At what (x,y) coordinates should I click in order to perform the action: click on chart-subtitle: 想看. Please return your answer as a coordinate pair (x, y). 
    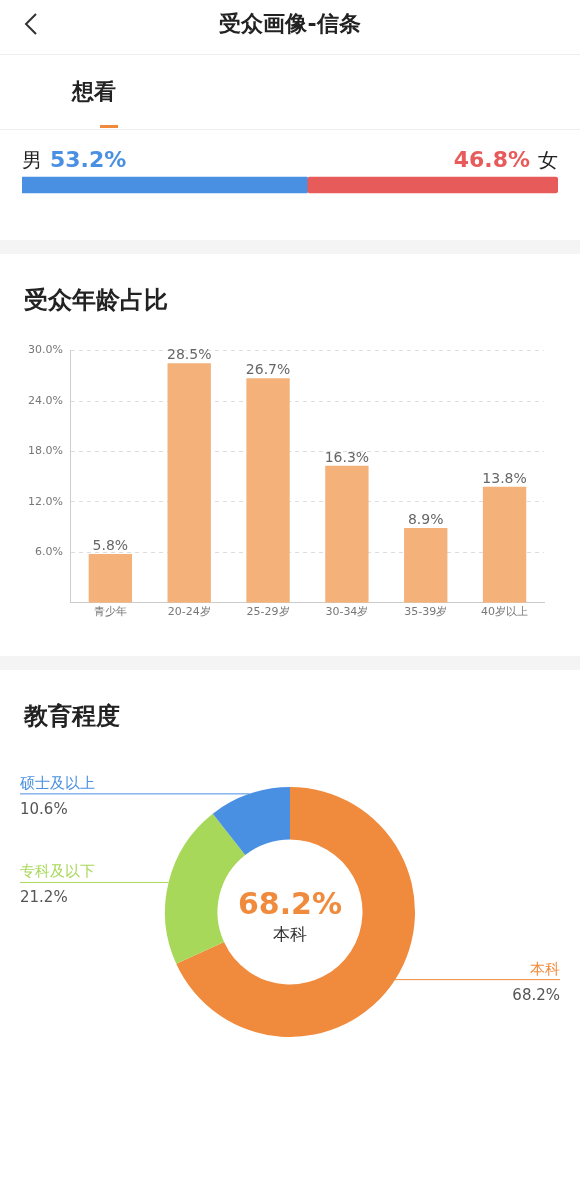
    Looking at the image, I should click on (94, 92).